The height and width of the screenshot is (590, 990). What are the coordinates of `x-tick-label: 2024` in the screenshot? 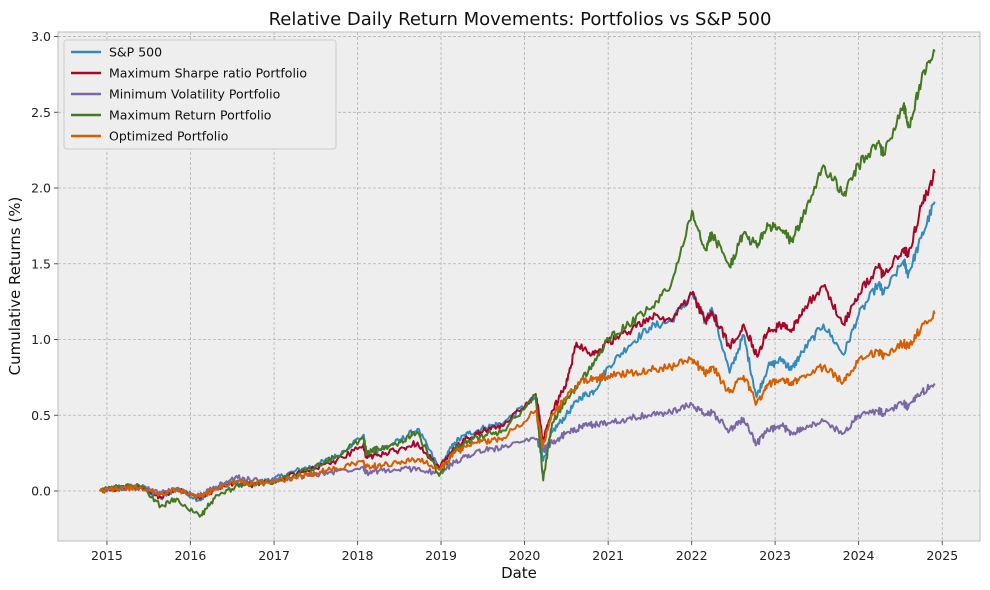 It's located at (859, 555).